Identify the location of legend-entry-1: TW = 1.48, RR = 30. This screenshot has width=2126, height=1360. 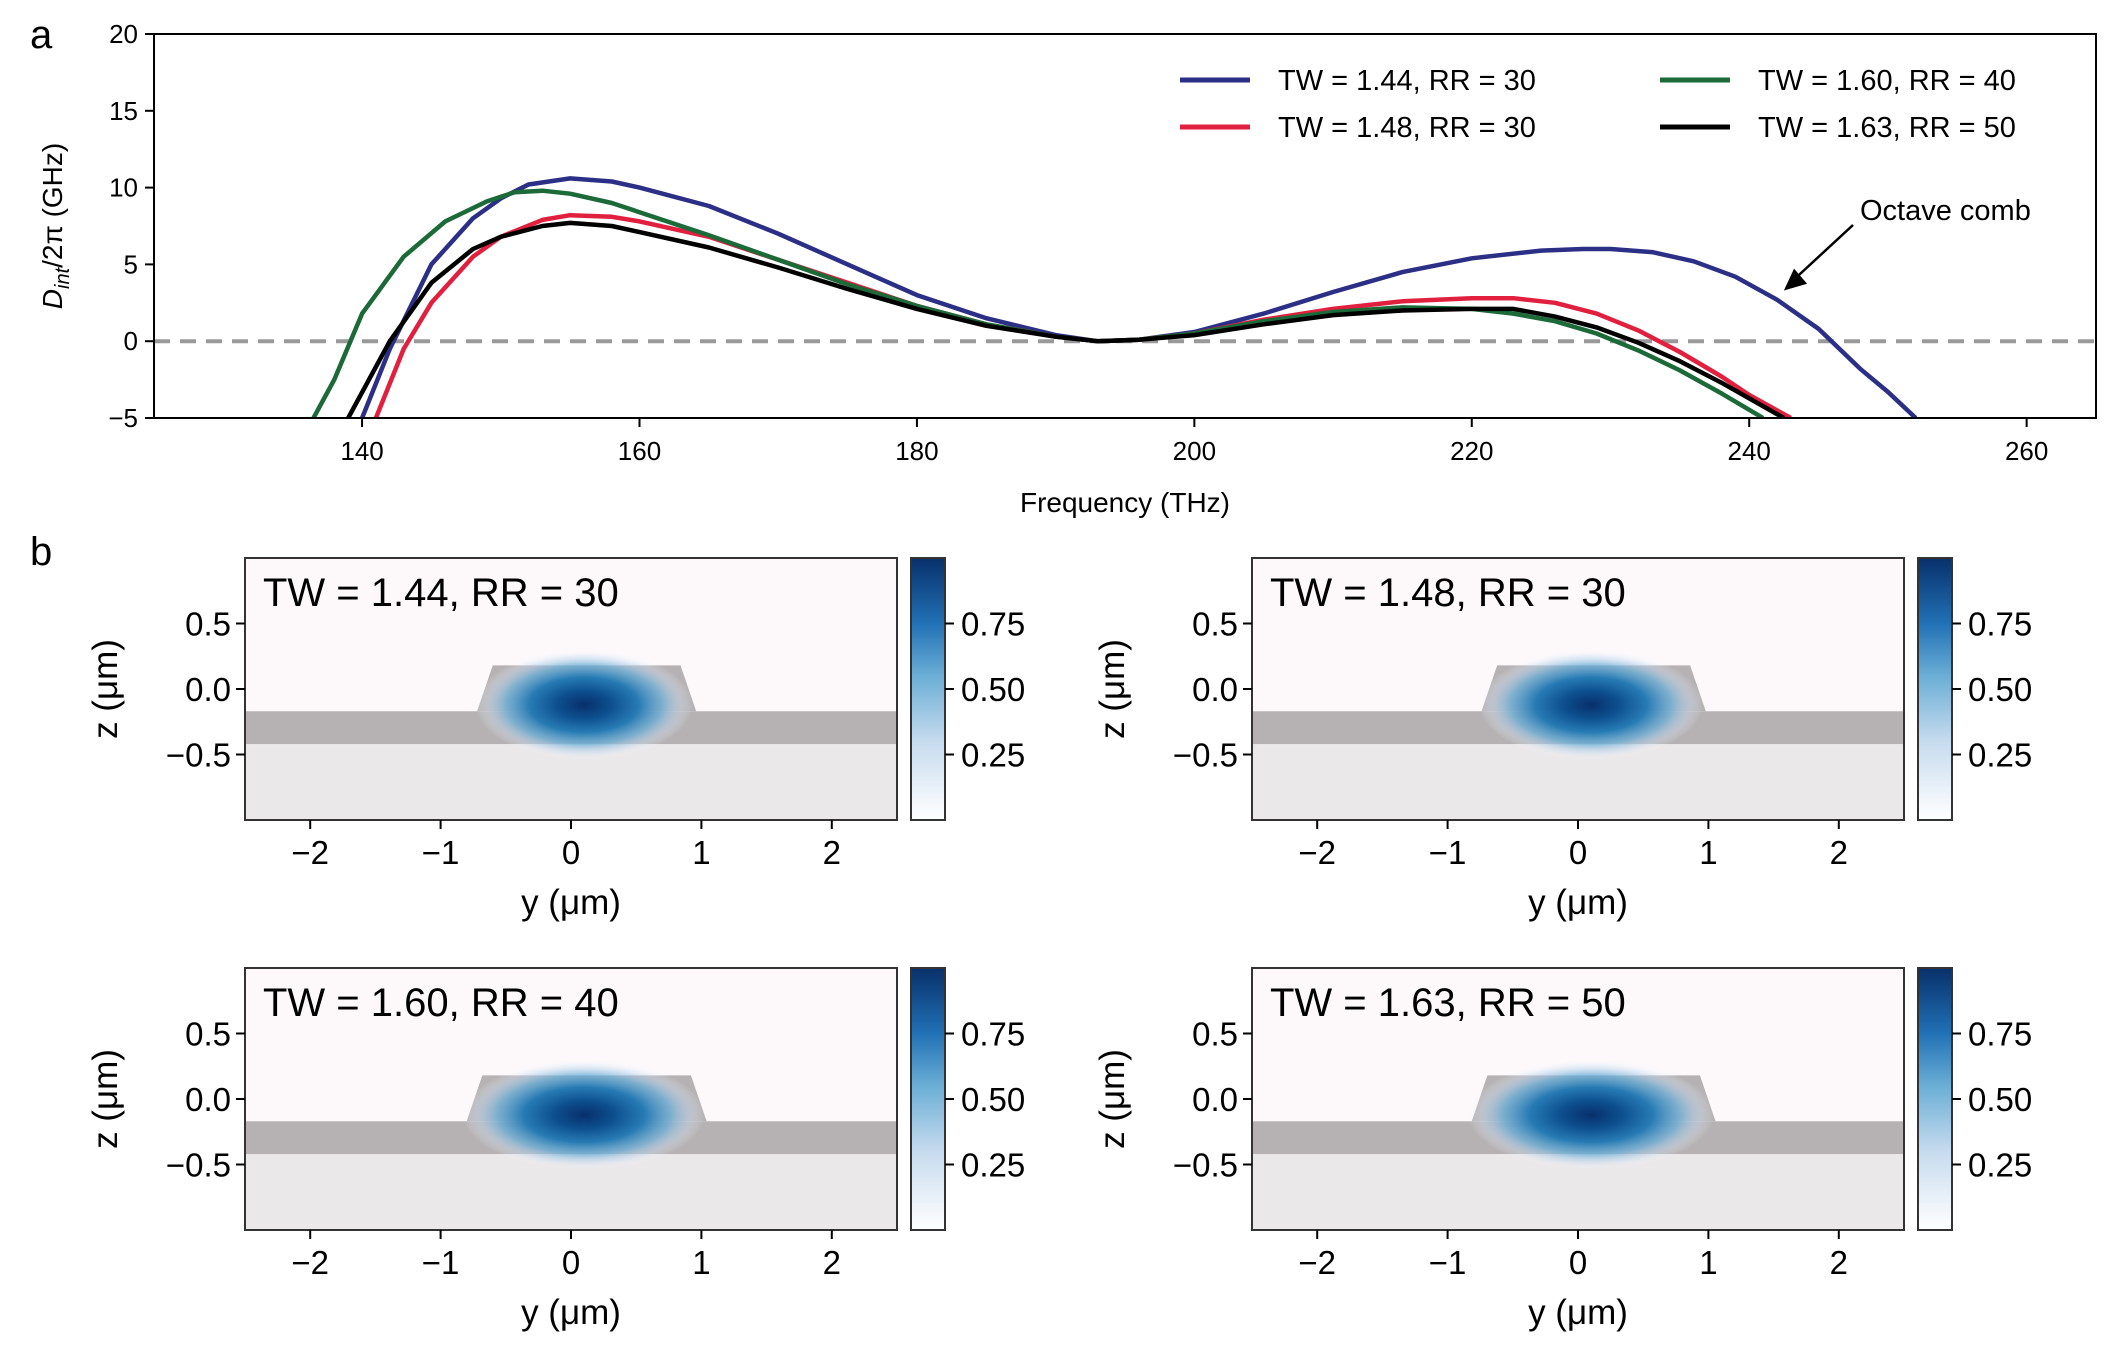
(1407, 128).